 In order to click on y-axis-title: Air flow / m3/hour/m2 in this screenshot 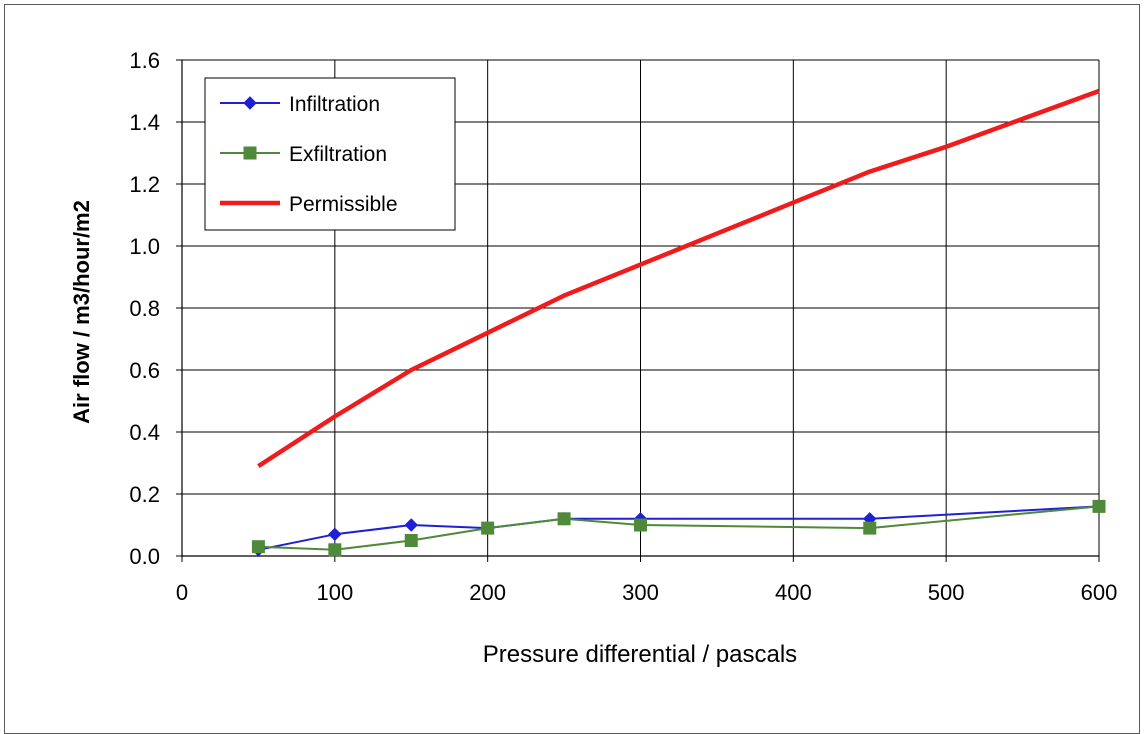, I will do `click(81, 312)`.